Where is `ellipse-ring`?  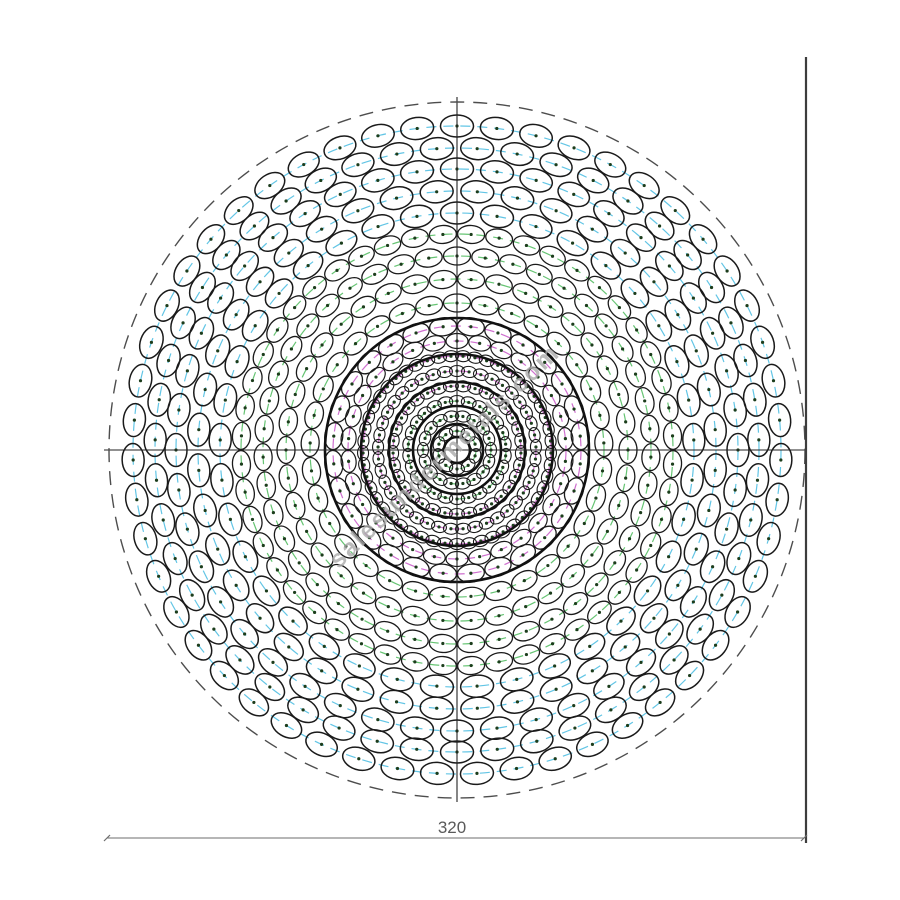 ellipse-ring is located at coordinates (457, 450).